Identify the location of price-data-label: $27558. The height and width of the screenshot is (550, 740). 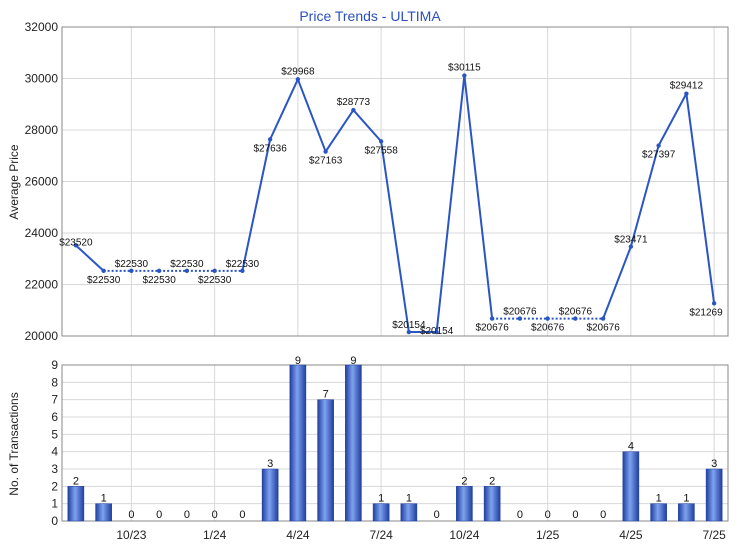
(381, 150).